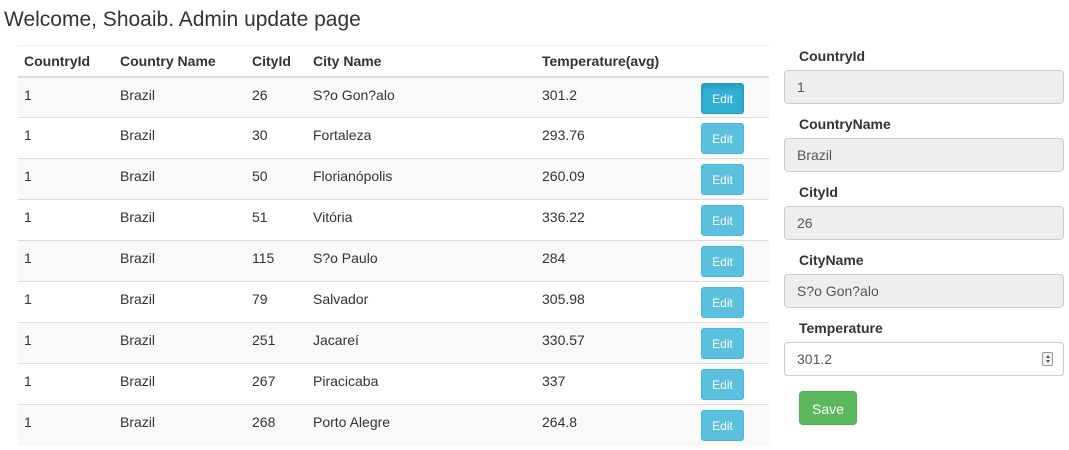  Describe the element at coordinates (421, 220) in the screenshot. I see `cell-city-name: Vitória` at that location.